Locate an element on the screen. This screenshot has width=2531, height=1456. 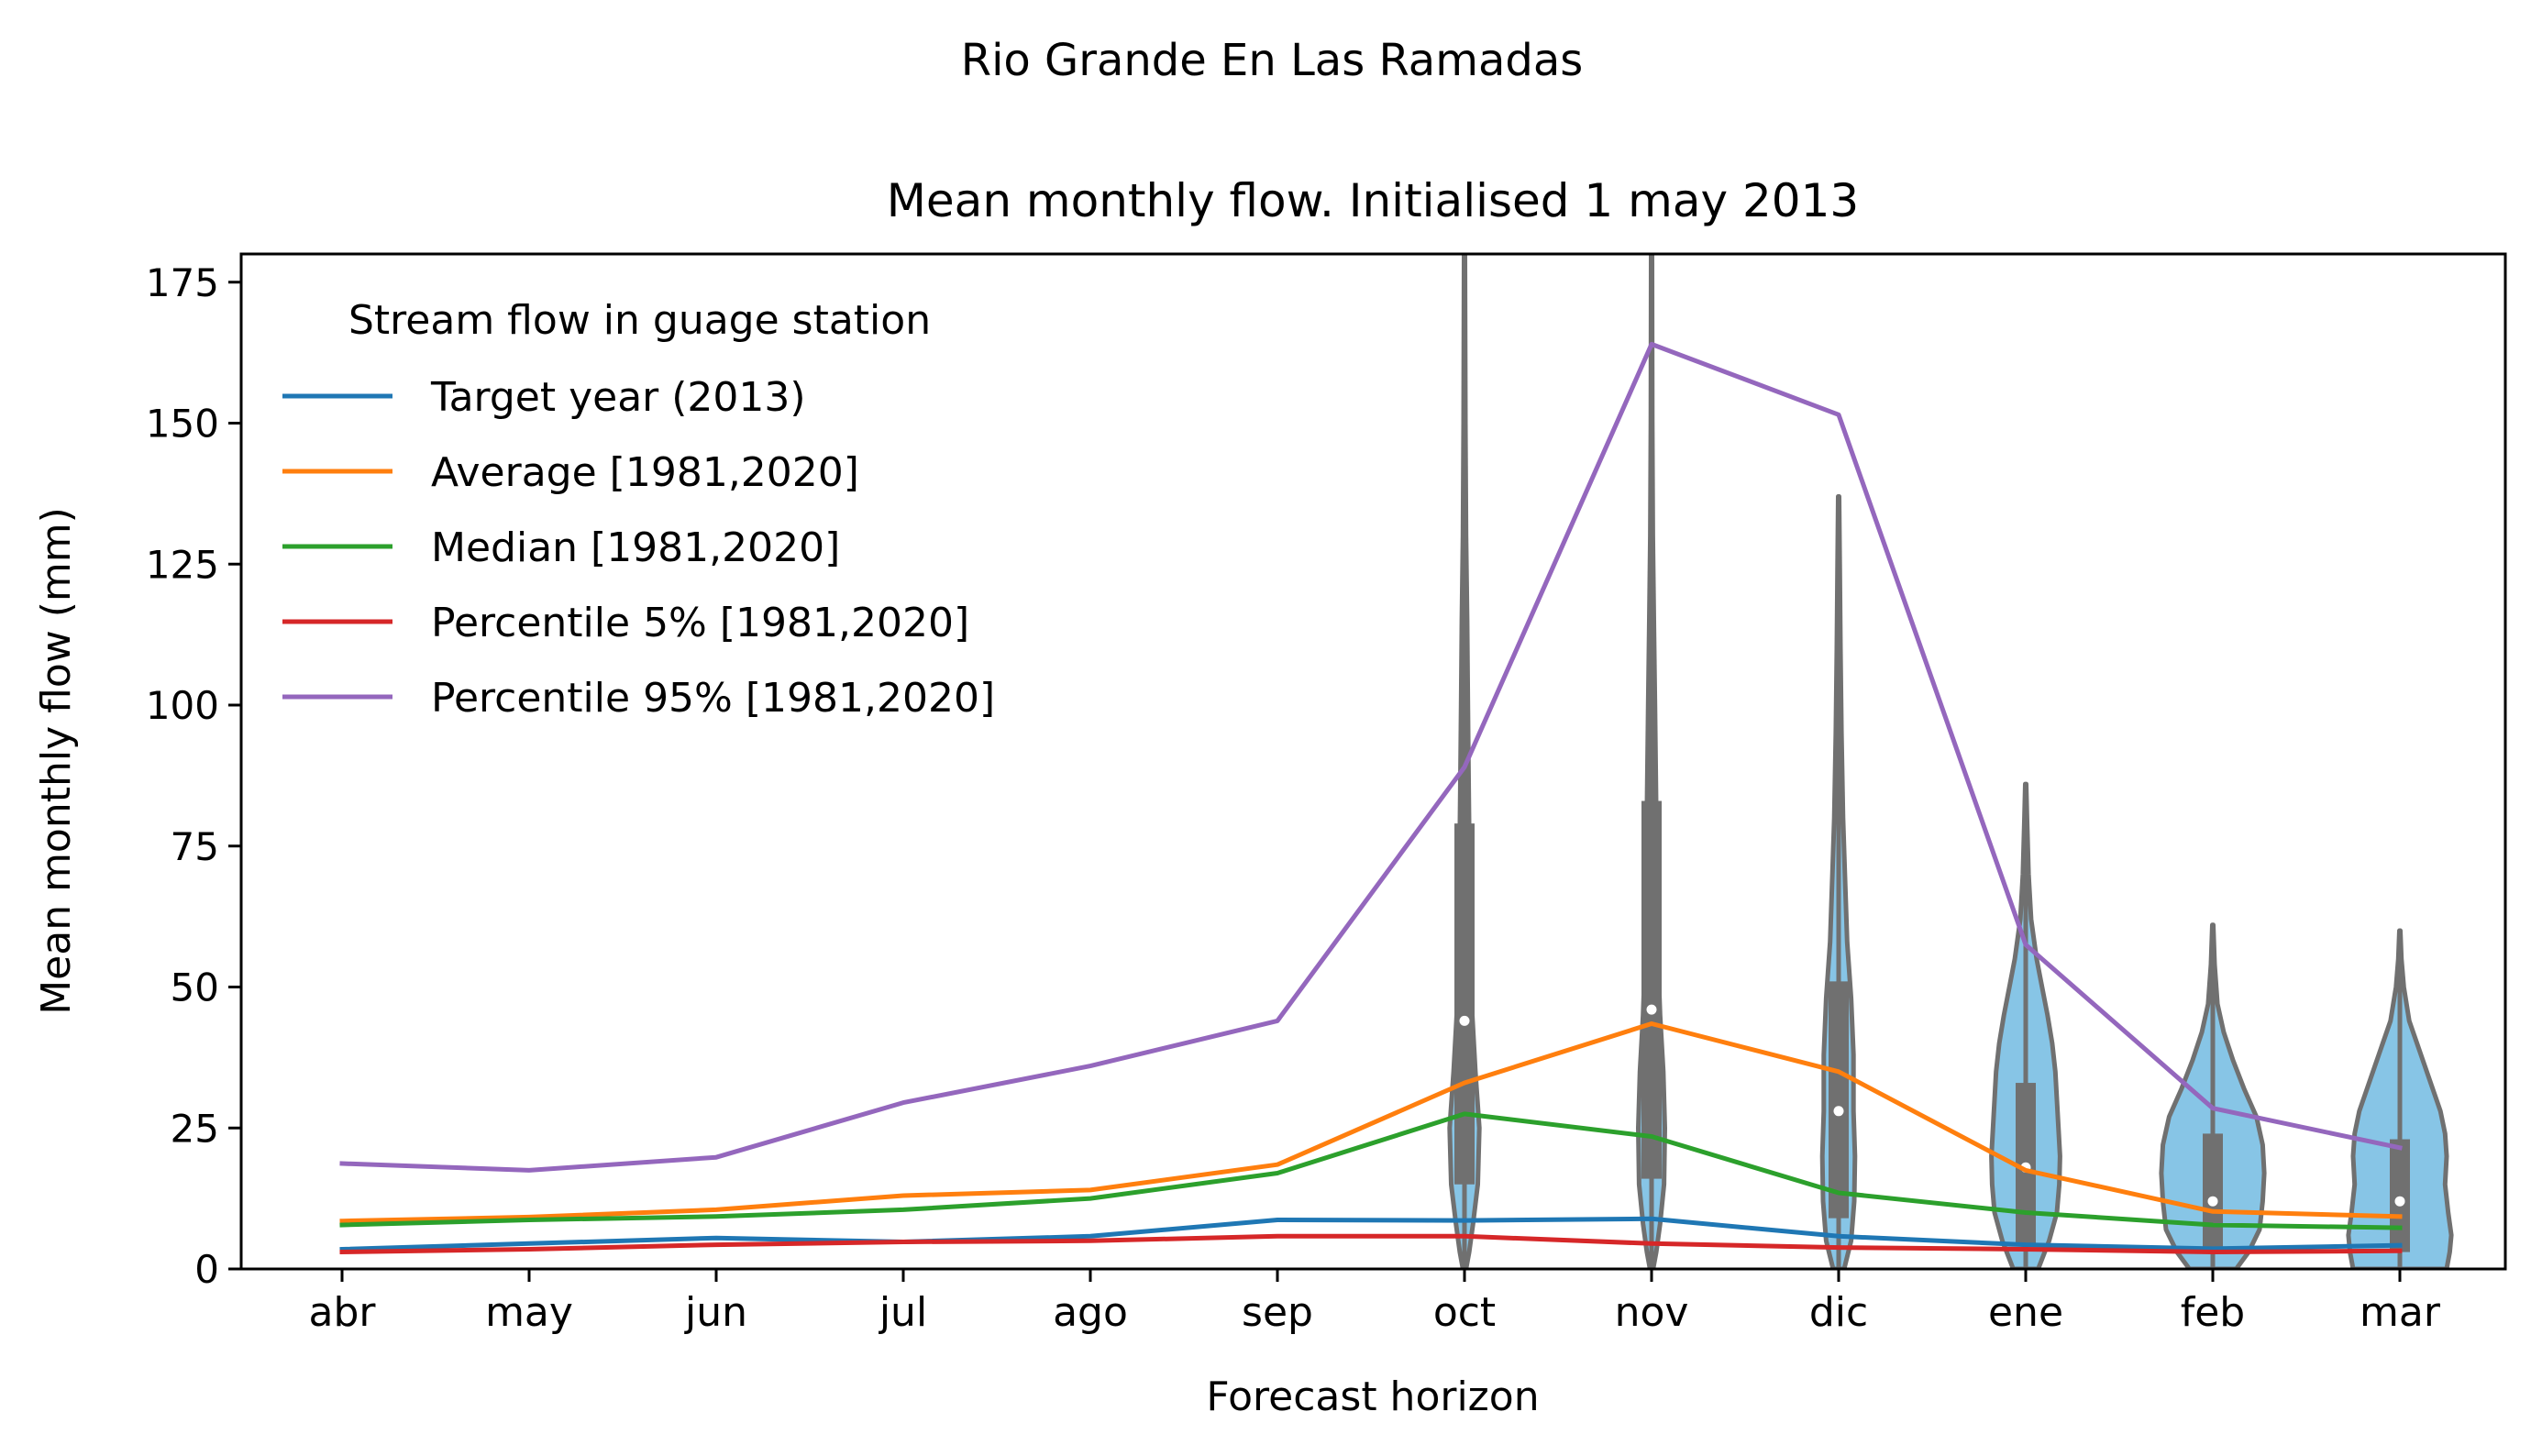
x-tick-label: oct is located at coordinates (1465, 1312).